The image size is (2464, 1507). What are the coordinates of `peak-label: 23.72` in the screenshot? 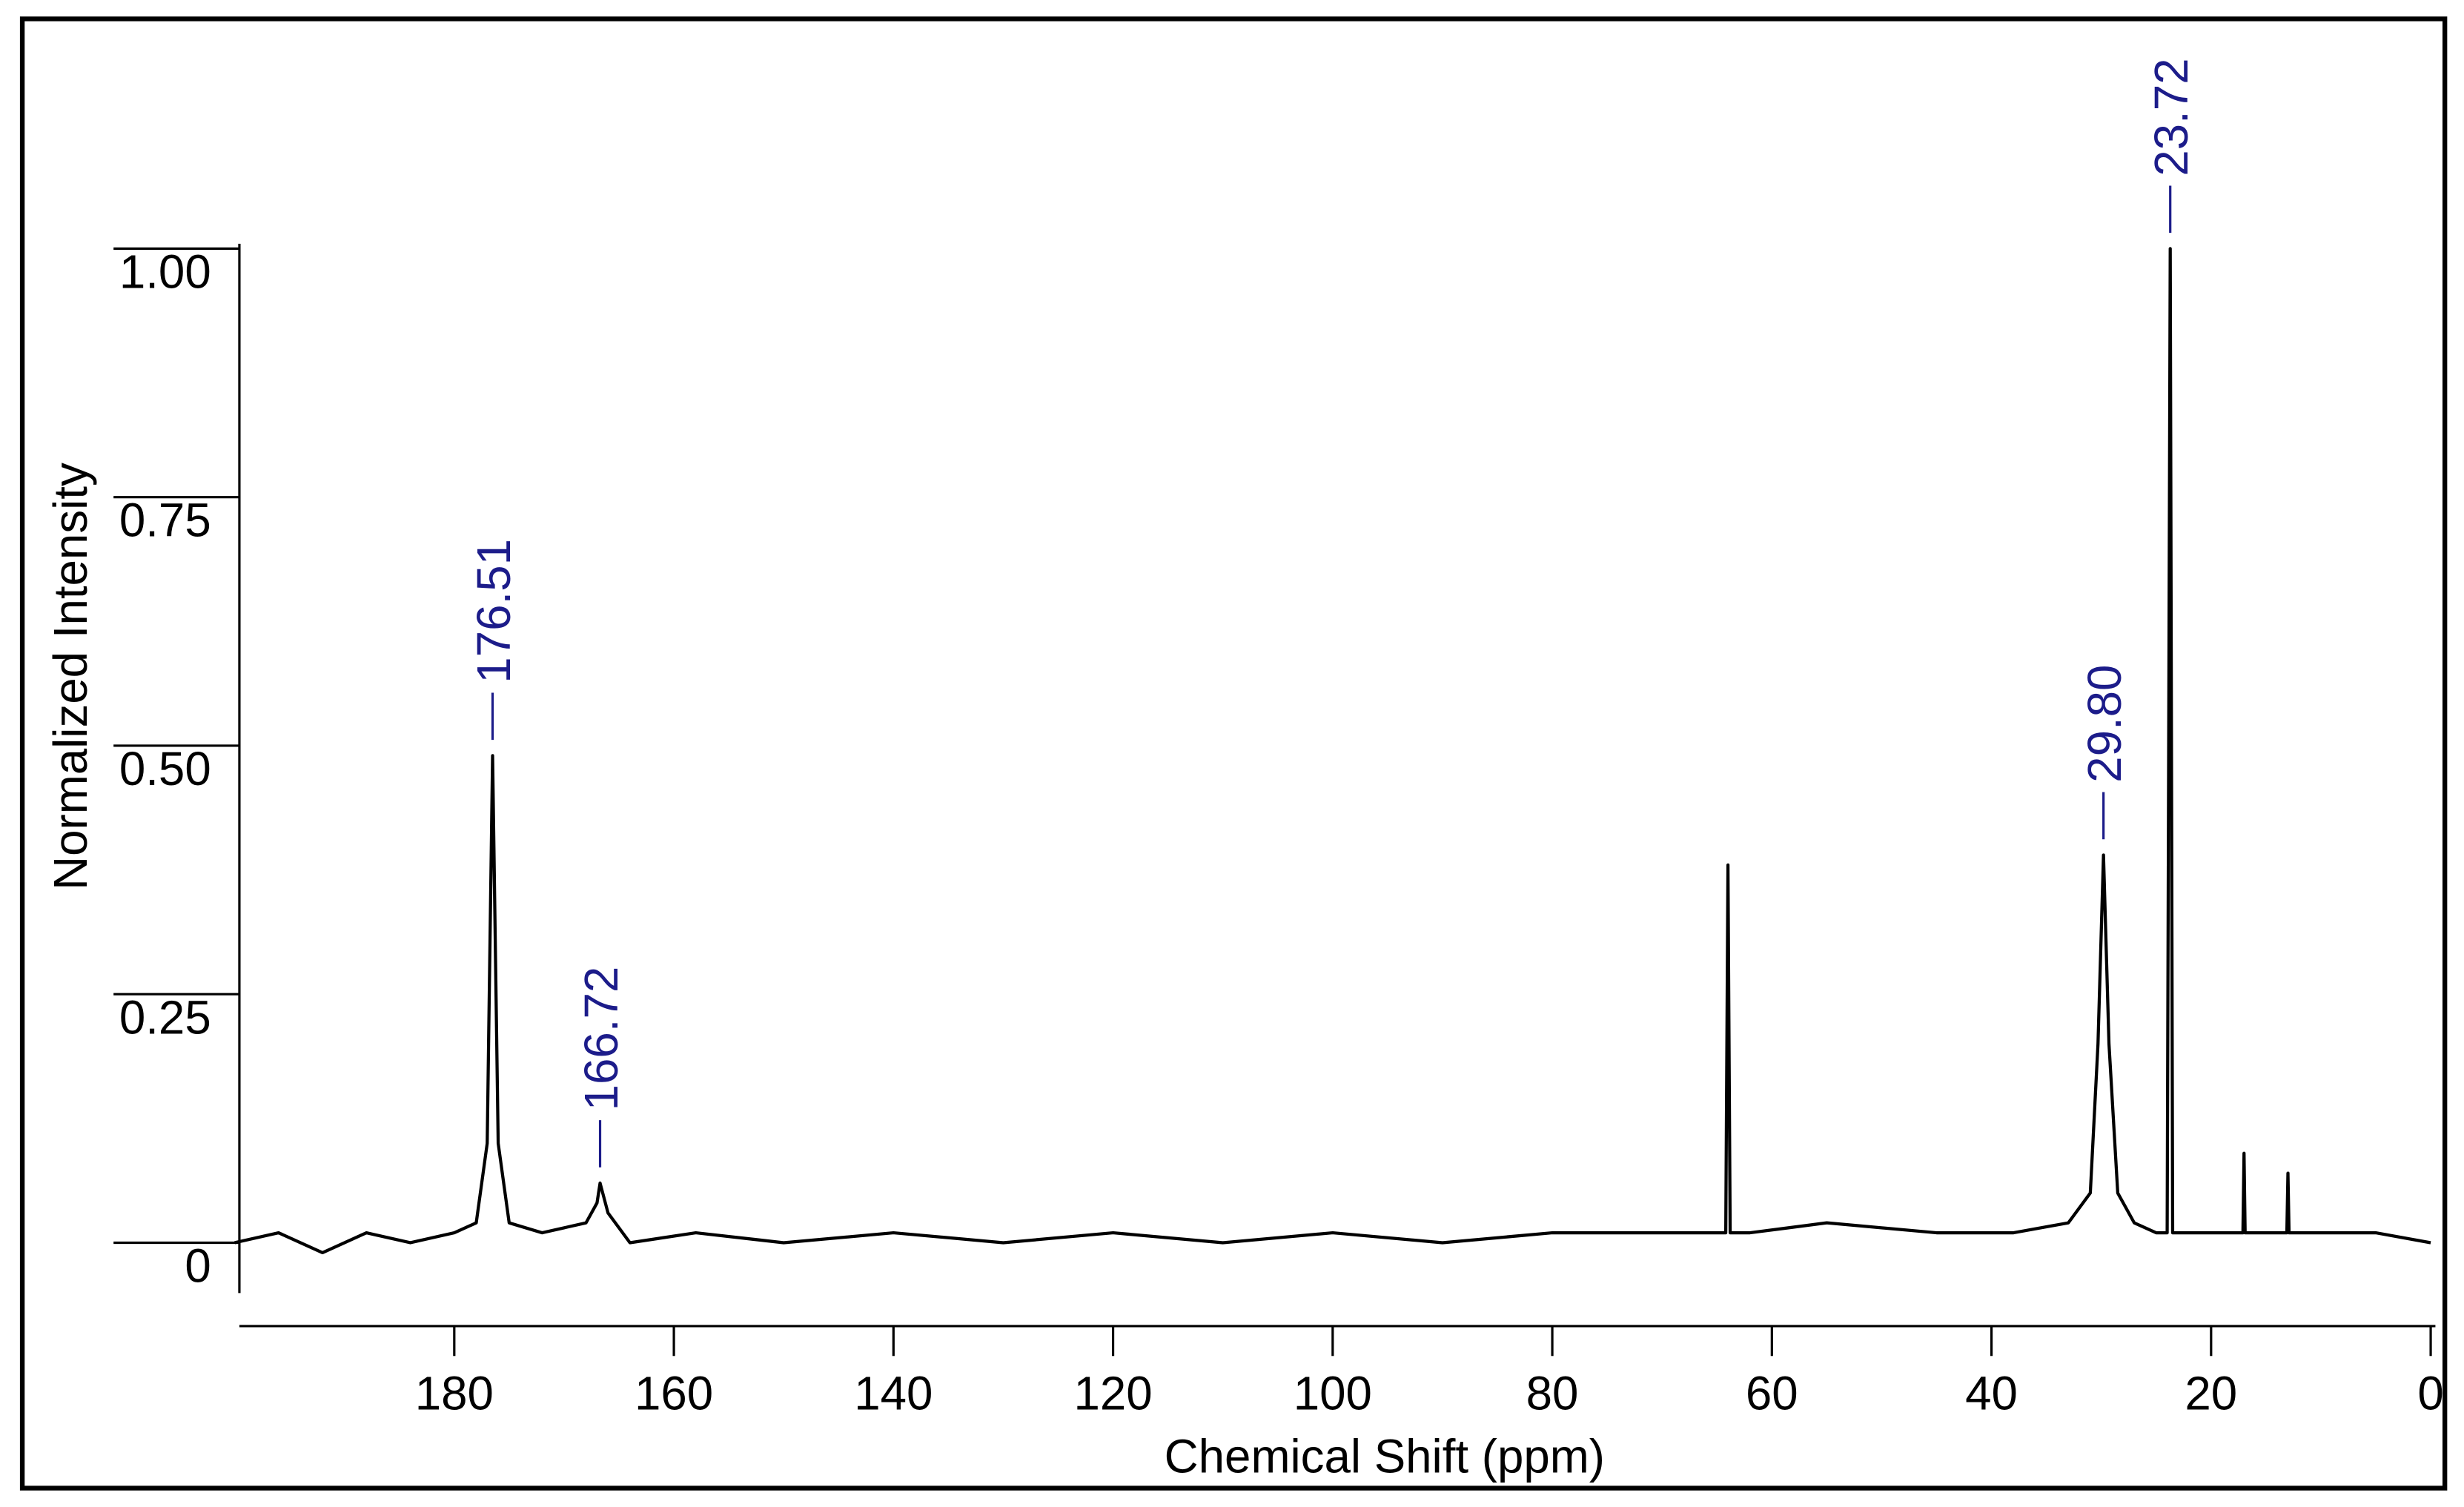 It's located at (2171, 117).